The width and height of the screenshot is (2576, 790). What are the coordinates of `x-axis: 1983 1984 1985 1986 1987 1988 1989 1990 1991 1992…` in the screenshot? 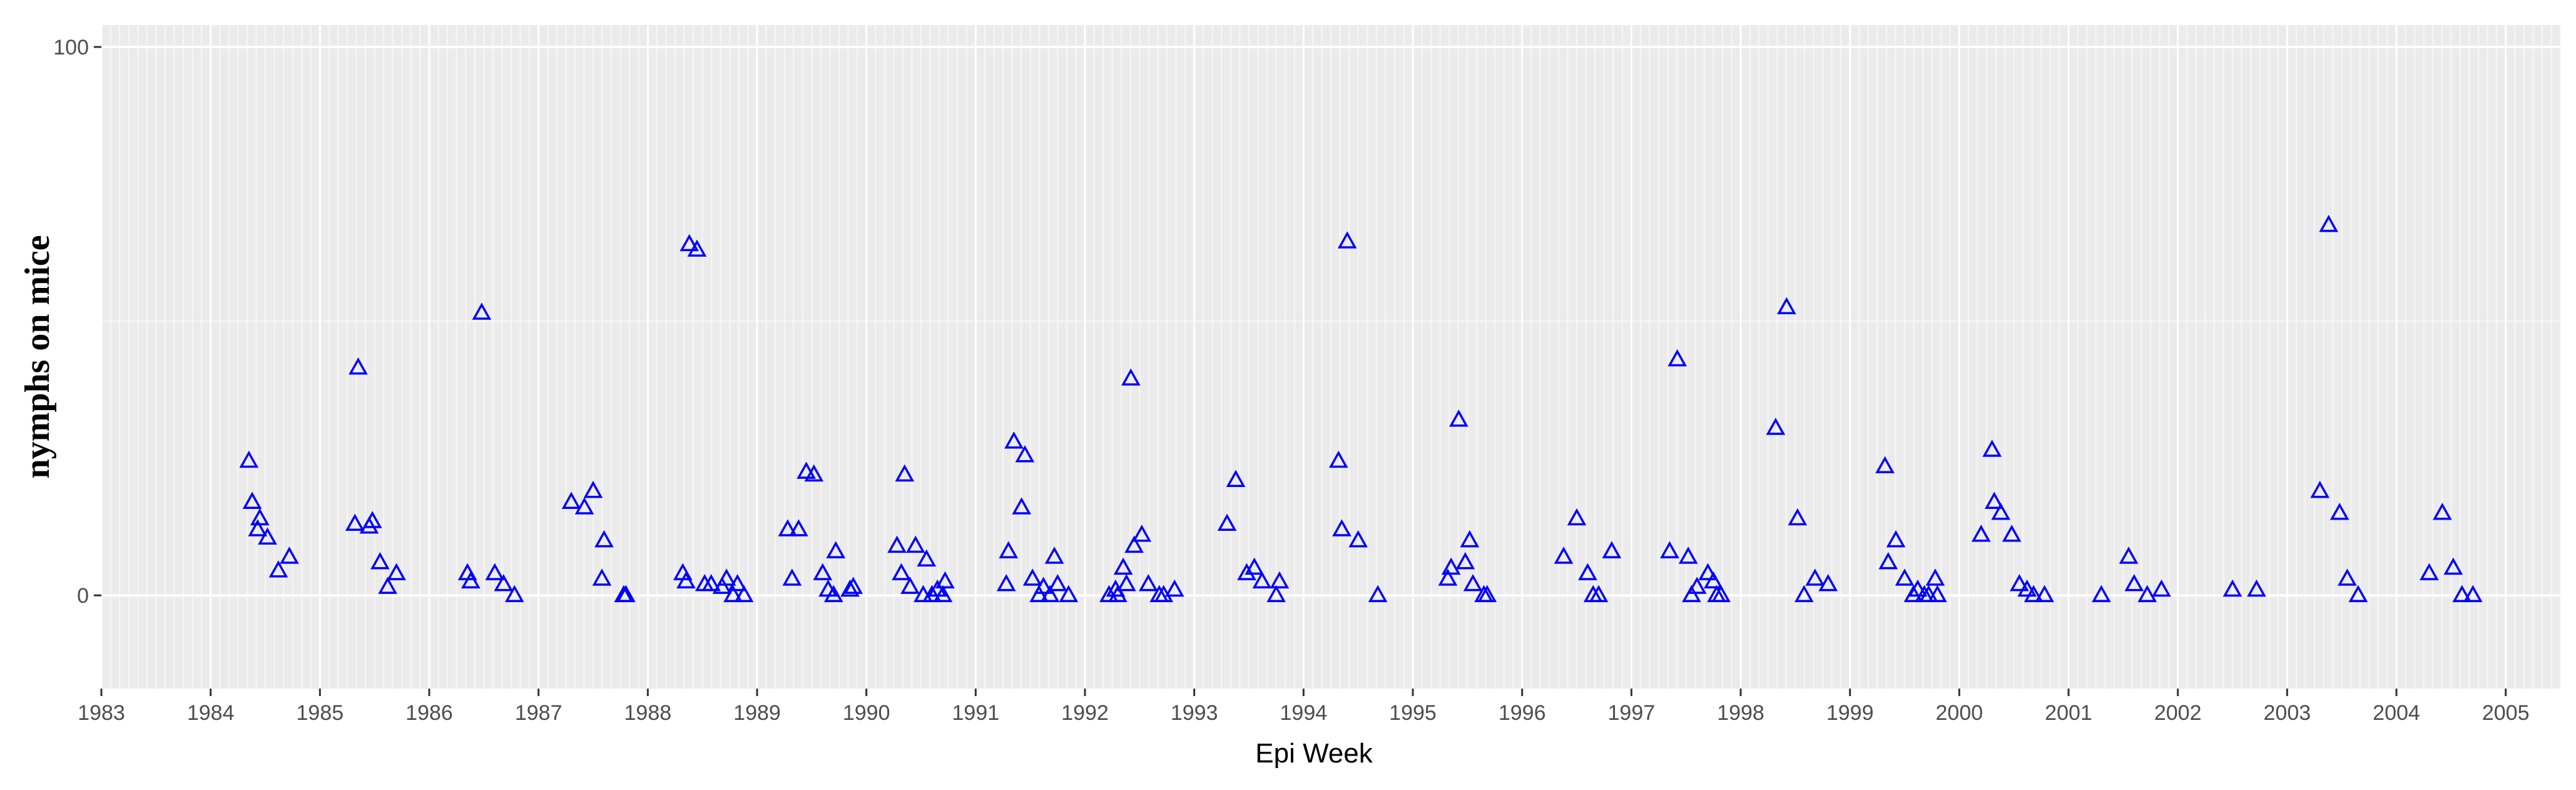 It's located at (1303, 707).